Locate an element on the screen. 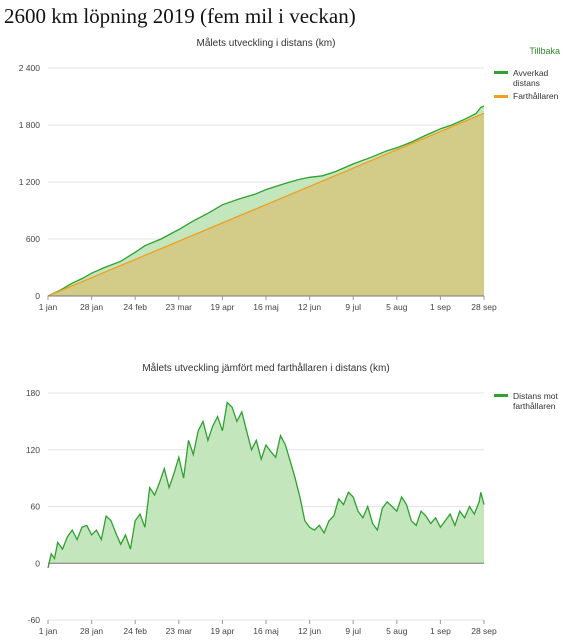 The image size is (570, 640). chart2-y-tick-label: 180 is located at coordinates (33, 393).